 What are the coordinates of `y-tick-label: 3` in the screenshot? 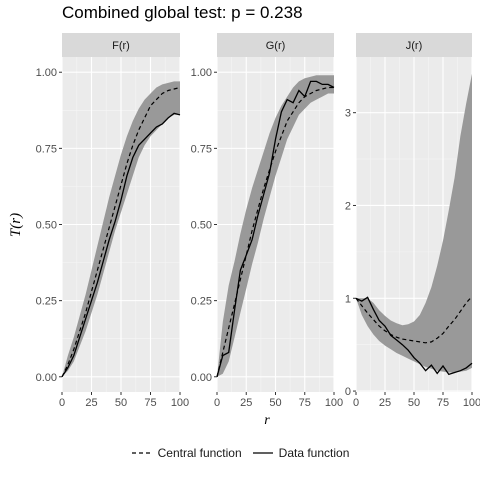 It's located at (348, 114).